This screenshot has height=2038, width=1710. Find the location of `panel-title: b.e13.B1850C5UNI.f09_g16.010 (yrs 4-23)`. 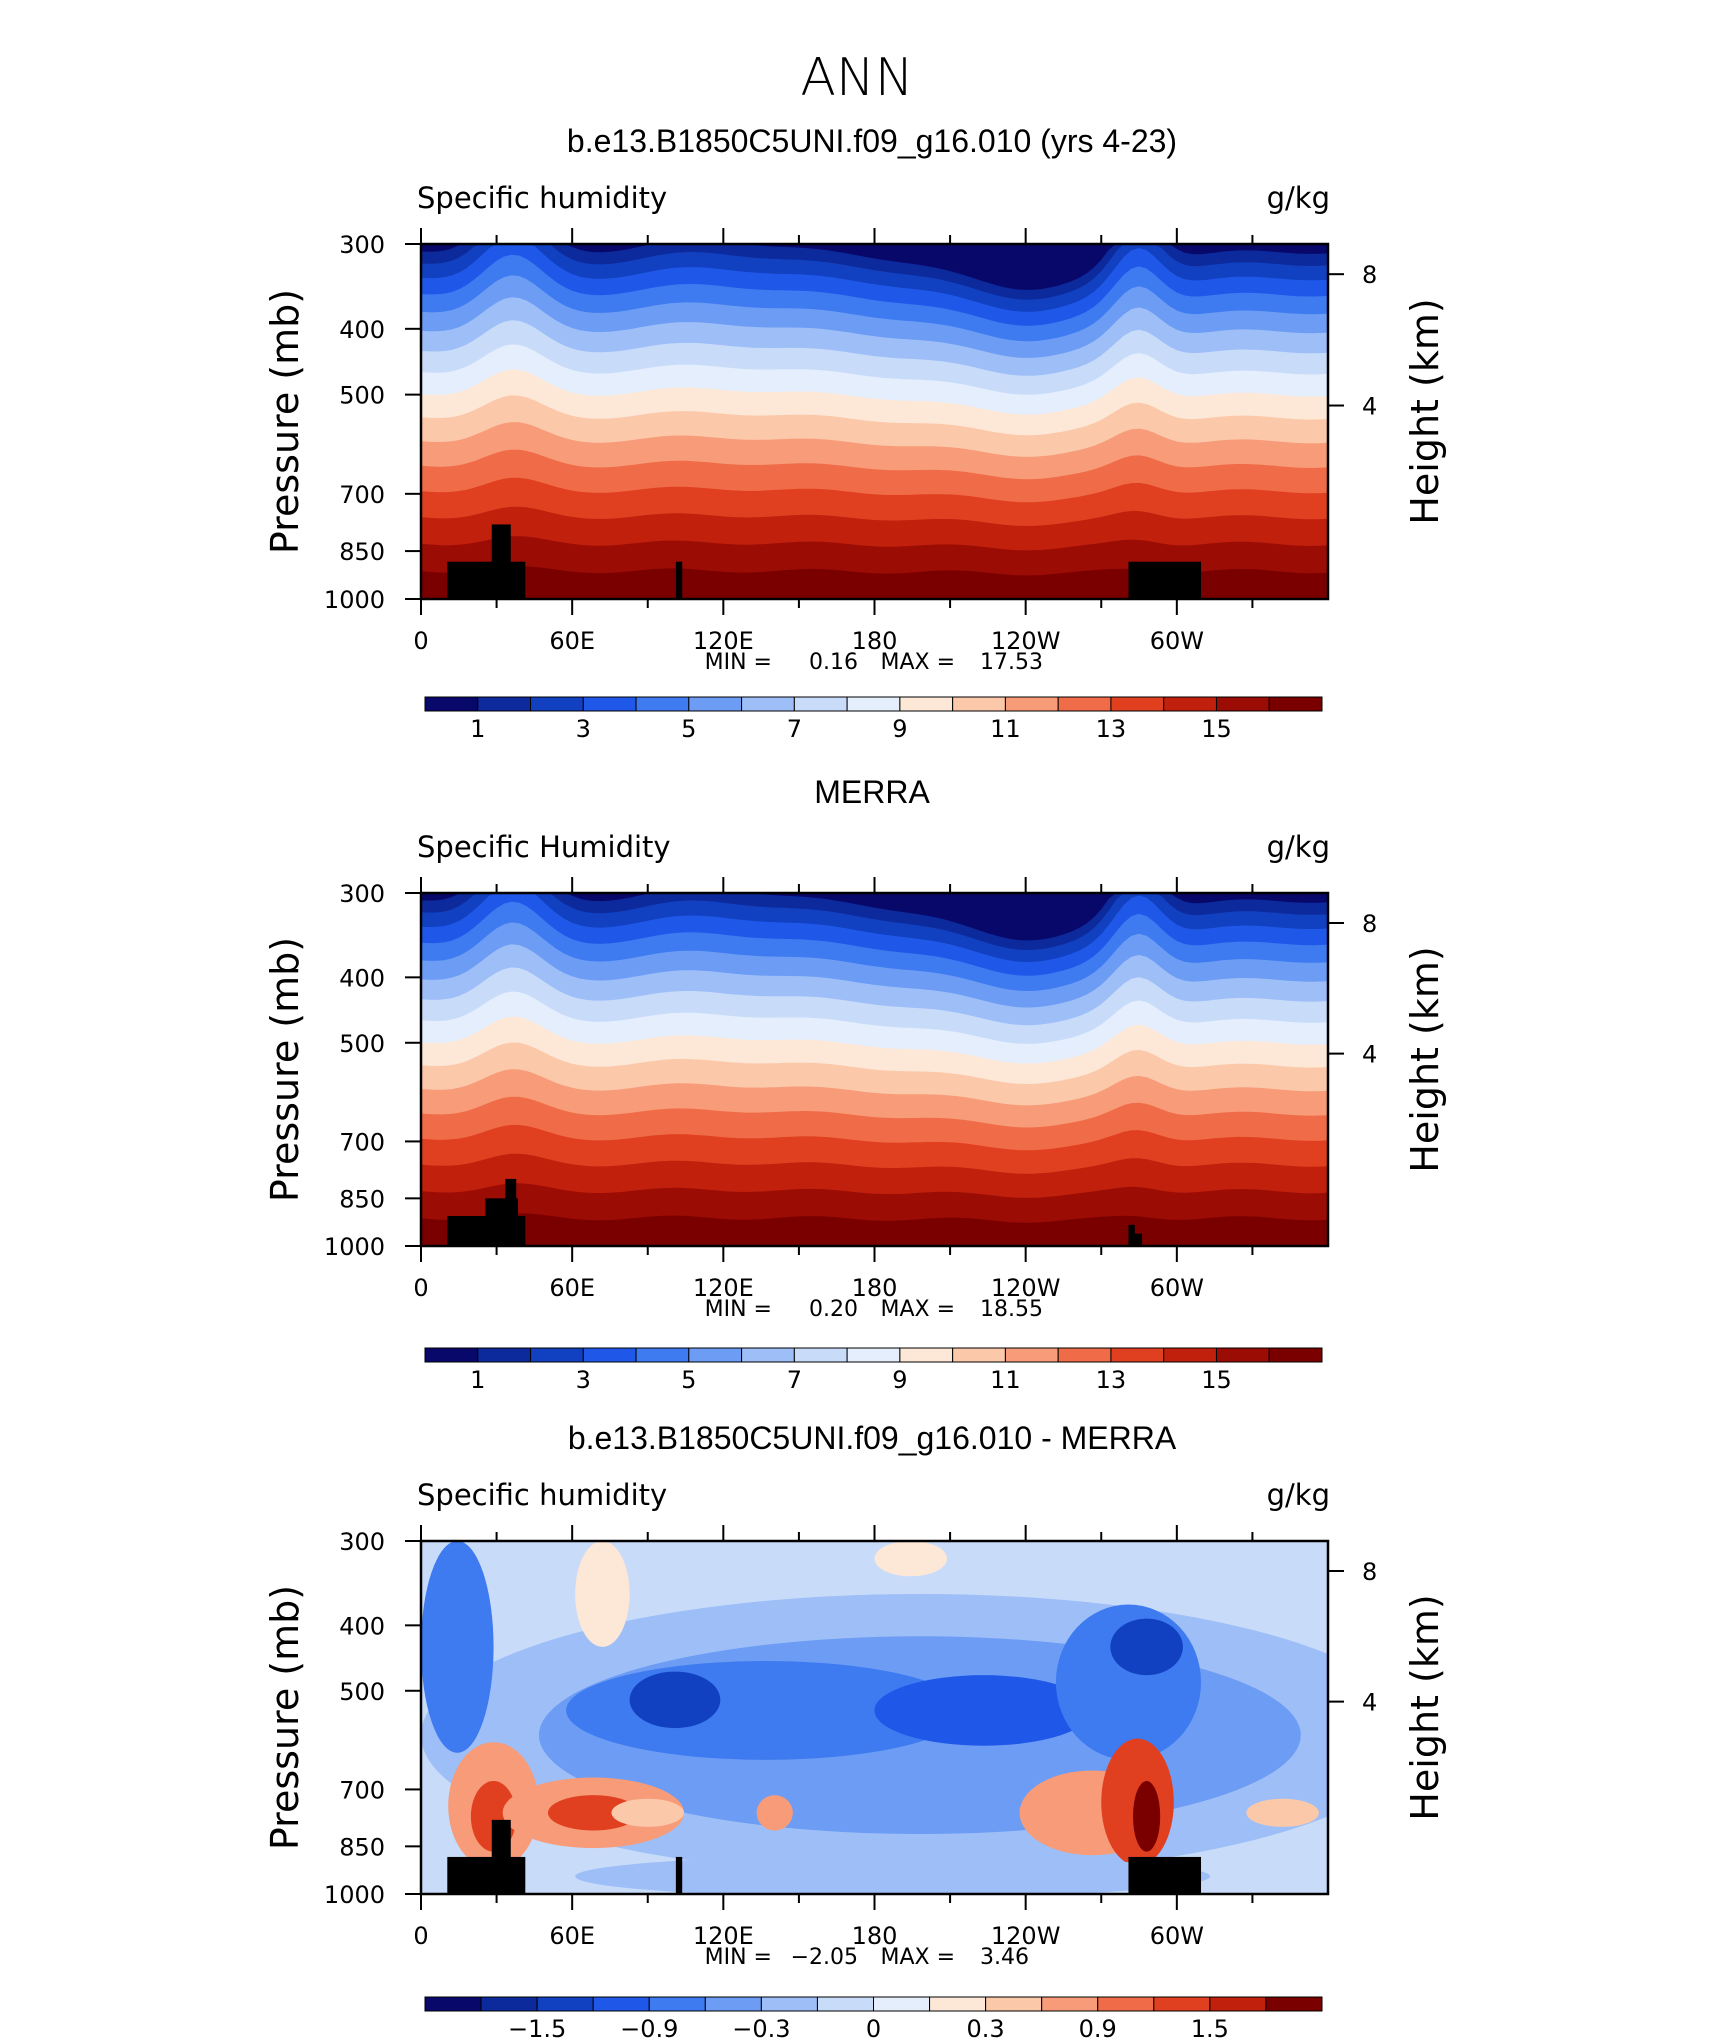

panel-title: b.e13.B1850C5UNI.f09_g16.010 (yrs 4-23) is located at coordinates (872, 141).